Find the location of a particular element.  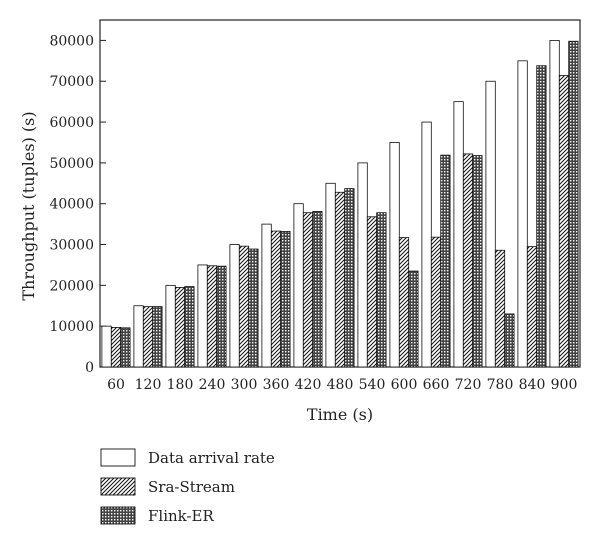

y-tick-label: 20000 is located at coordinates (71, 286).